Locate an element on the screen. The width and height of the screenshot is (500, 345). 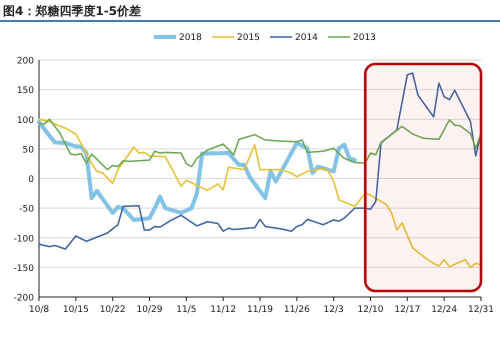
y-tick-label: 200 is located at coordinates (25, 61).